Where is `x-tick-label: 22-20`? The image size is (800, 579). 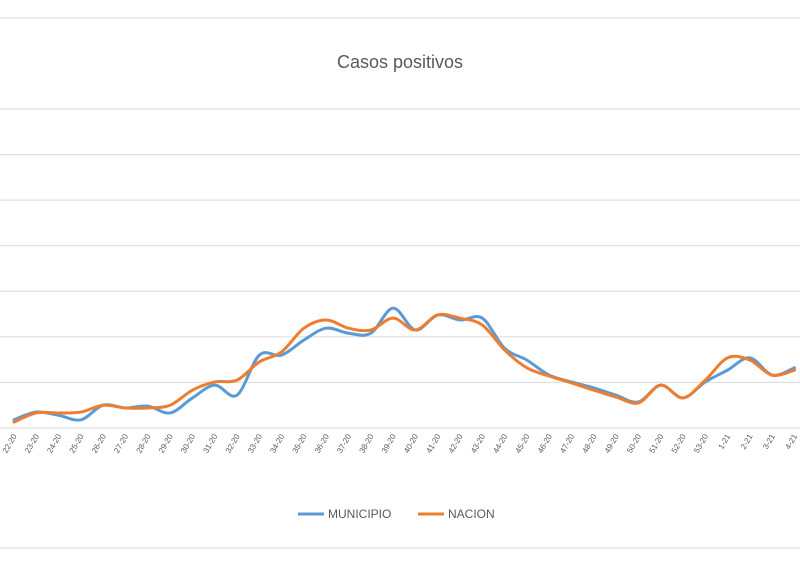 x-tick-label: 22-20 is located at coordinates (10, 443).